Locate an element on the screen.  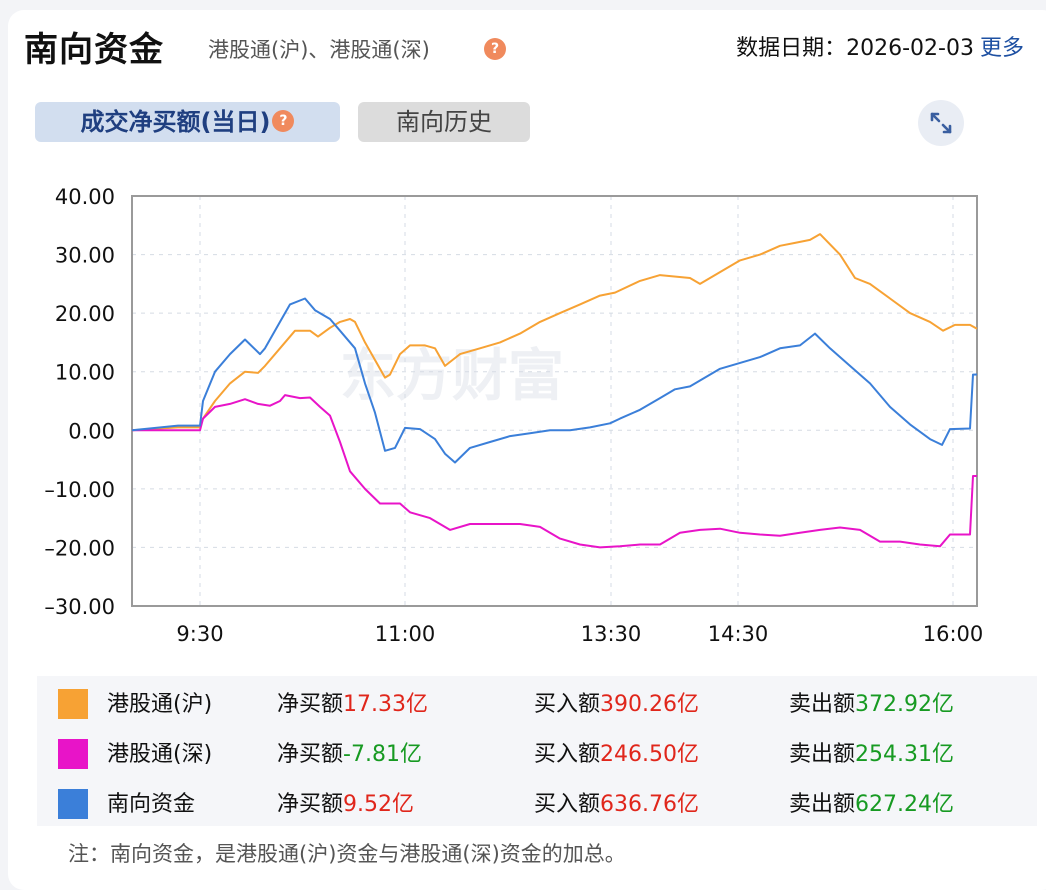
sell-amount: 卖出额627.24亿 is located at coordinates (871, 802).